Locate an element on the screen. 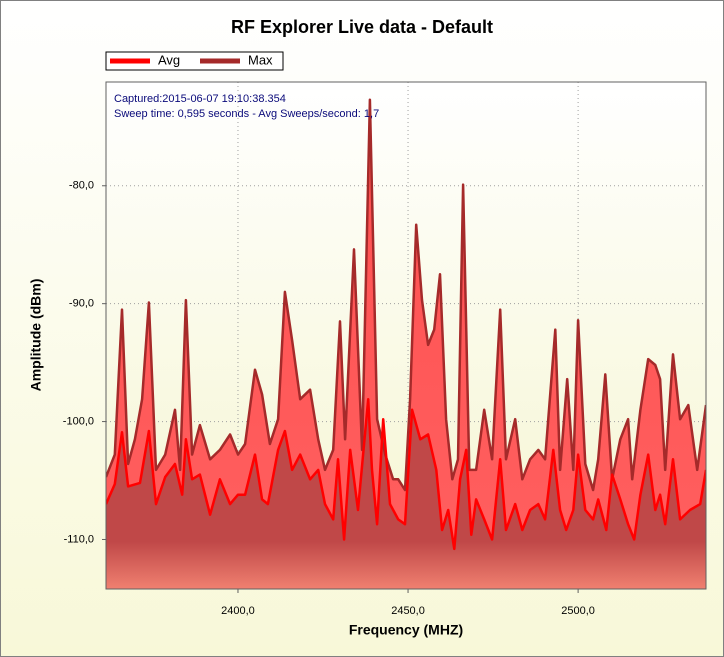 Image resolution: width=724 pixels, height=657 pixels. annotation: Captured:2015-06-07 19:10:38.354 is located at coordinates (200, 99).